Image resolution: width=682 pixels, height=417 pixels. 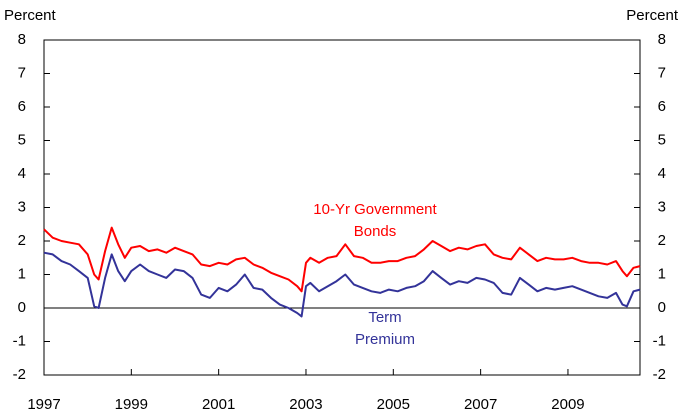 I want to click on y-axis-label: Percent, so click(x=30, y=15).